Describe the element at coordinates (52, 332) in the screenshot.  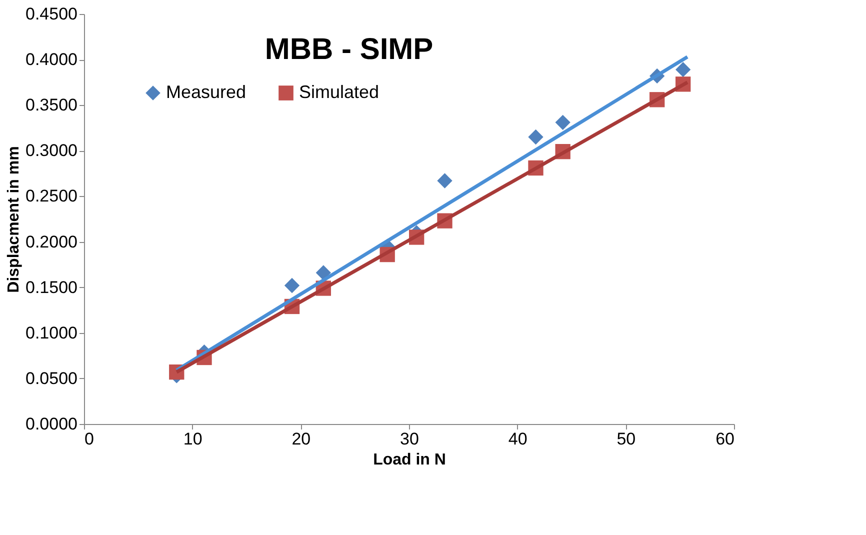
I see `y-tick-label: 0.1000` at that location.